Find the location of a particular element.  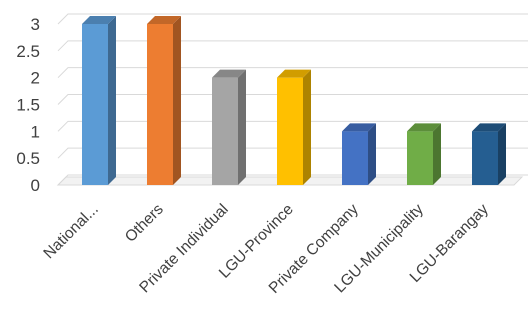

y-axis-ticks: 0 0.5 1 1.5 2 2.5 3 is located at coordinates (28, 105).